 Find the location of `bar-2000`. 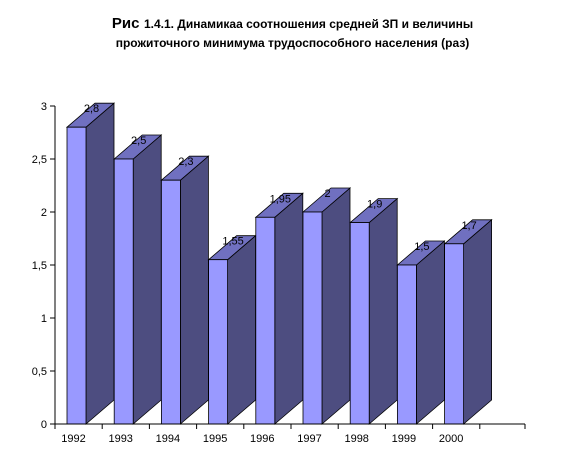

bar-2000 is located at coordinates (468, 321).